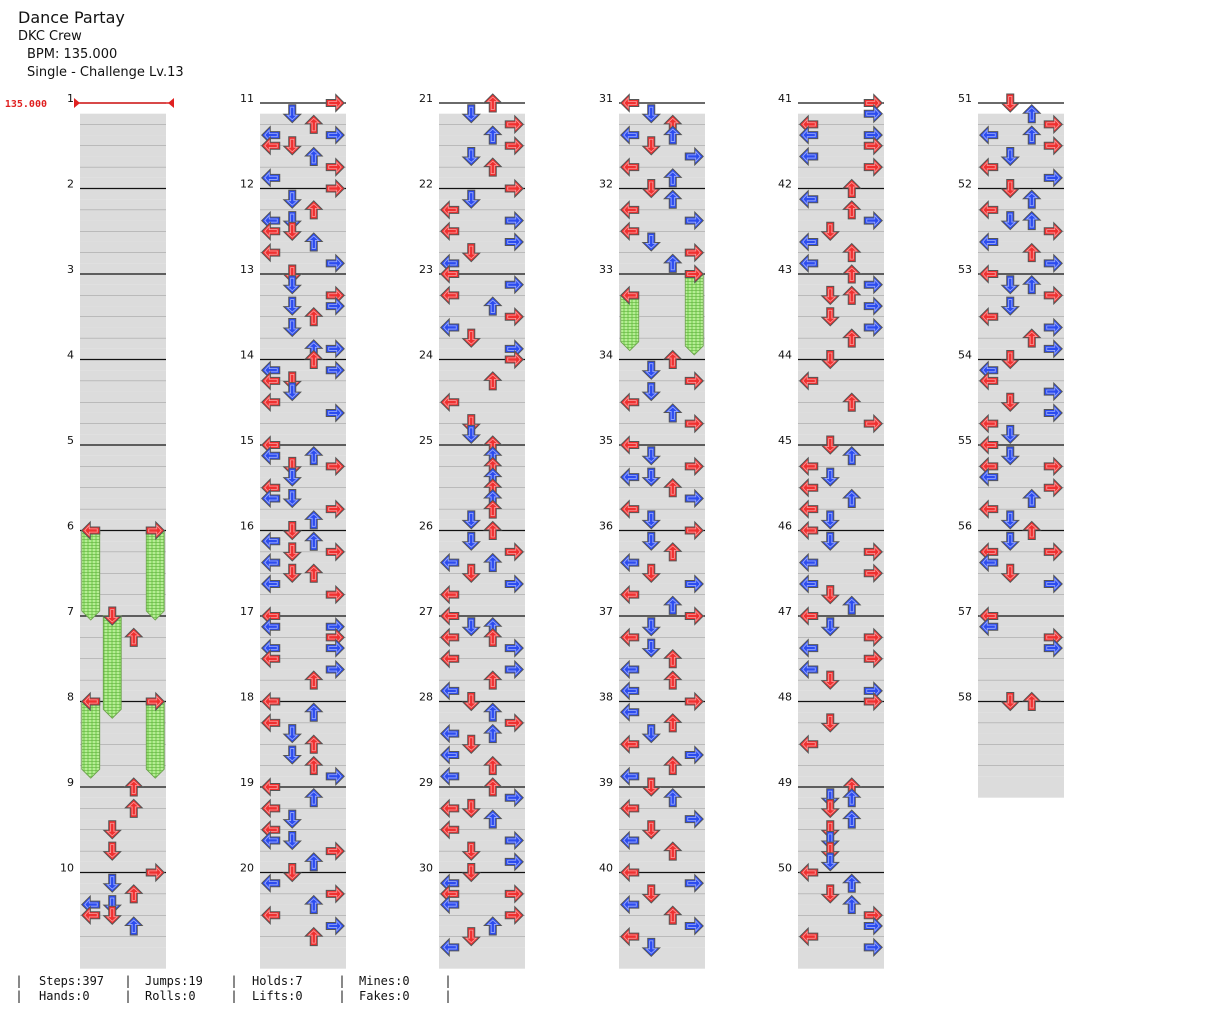 Image resolution: width=1220 pixels, height=1024 pixels. I want to click on beat-band, so click(662, 958).